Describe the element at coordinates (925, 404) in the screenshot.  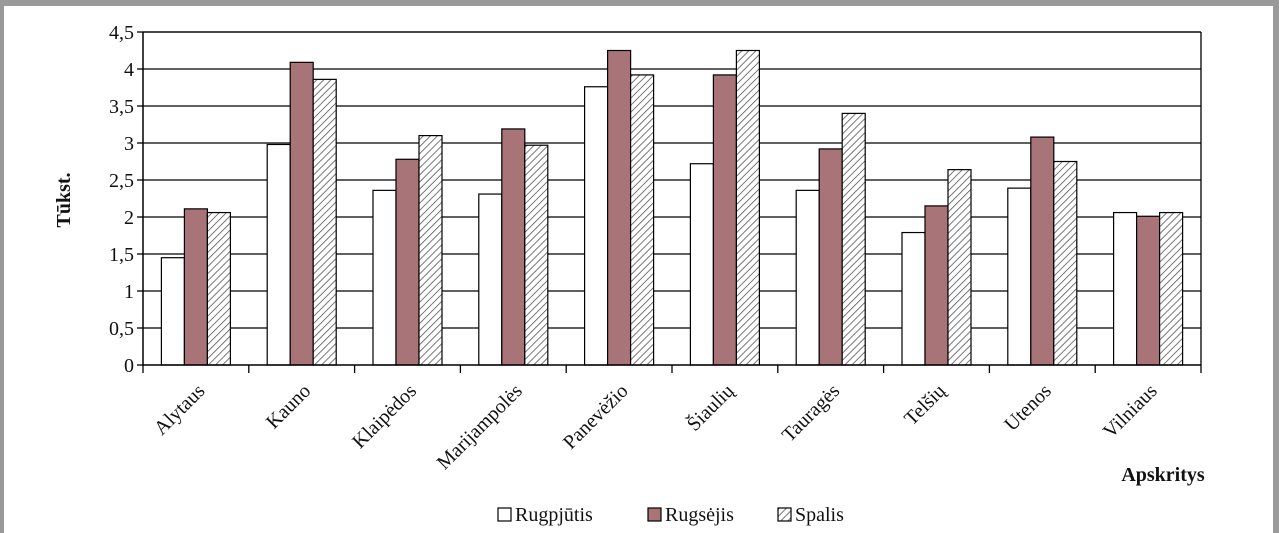
I see `x-tick-label: Telšių` at that location.